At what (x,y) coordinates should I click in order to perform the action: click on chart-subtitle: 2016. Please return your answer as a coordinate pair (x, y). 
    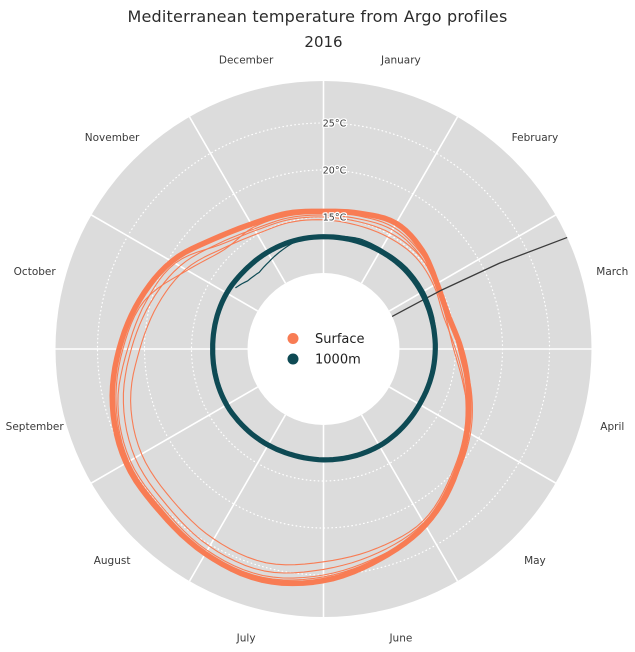
    Looking at the image, I should click on (323, 42).